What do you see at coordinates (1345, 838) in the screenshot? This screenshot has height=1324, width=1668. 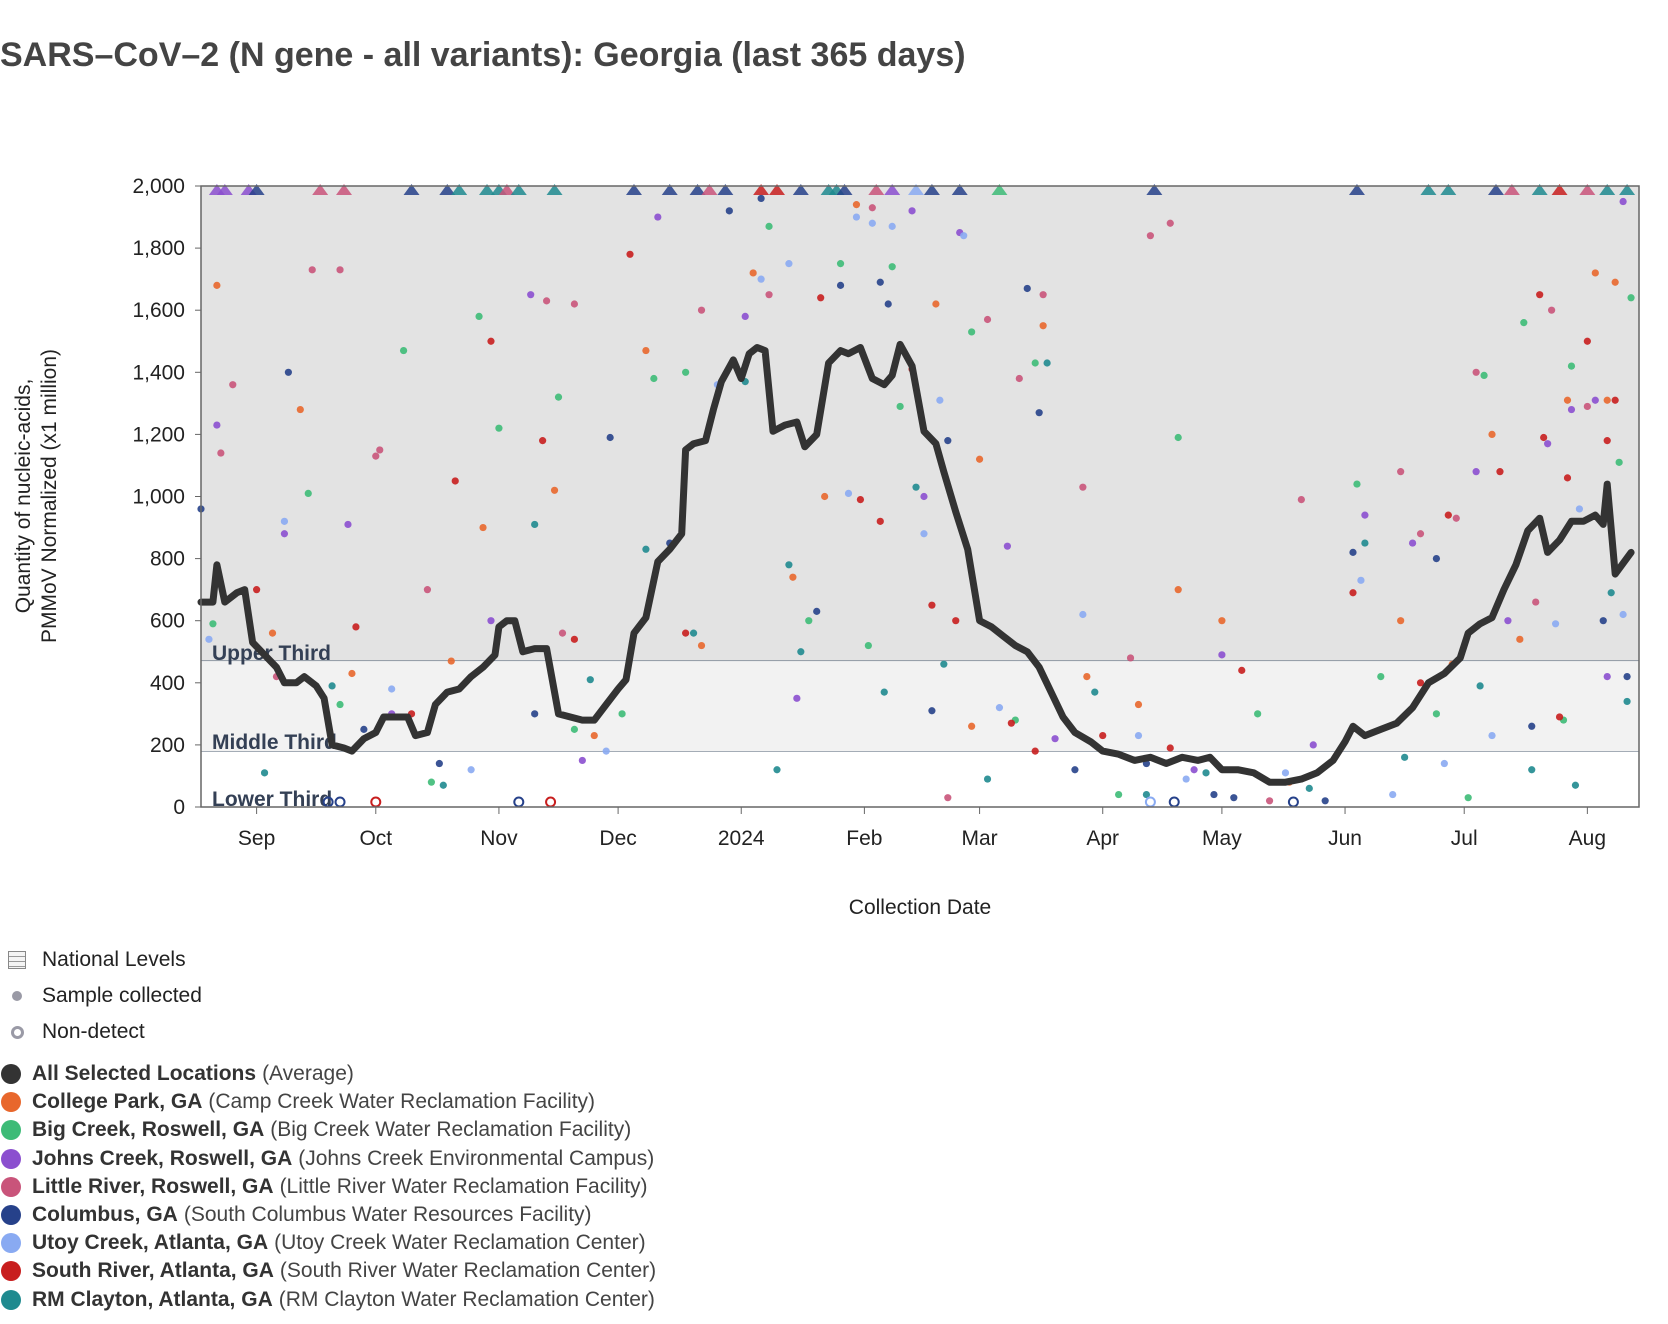 I see `x-tick-label: Jun` at bounding box center [1345, 838].